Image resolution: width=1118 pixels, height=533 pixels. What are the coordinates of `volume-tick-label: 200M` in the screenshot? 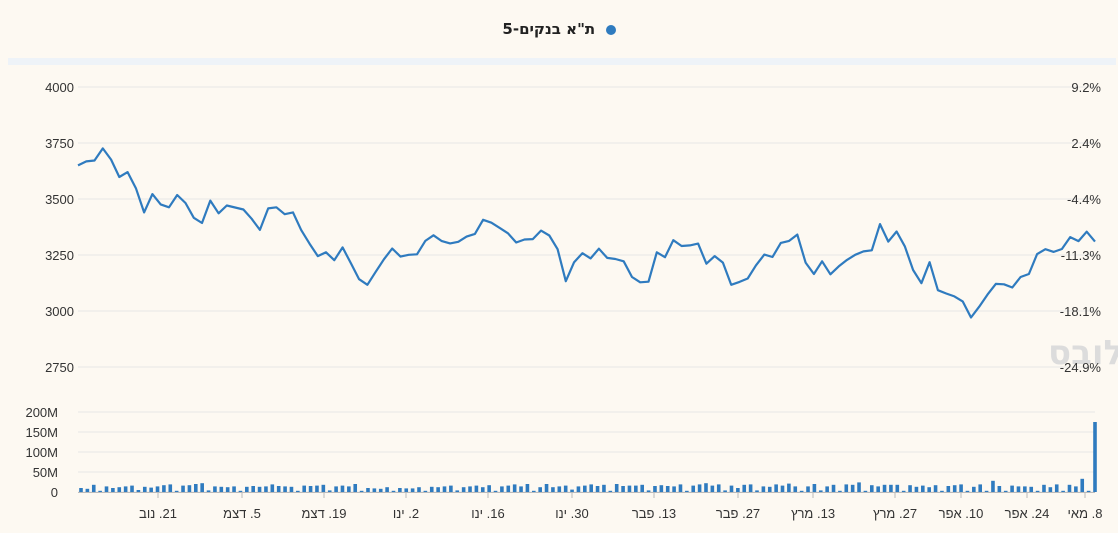 It's located at (41, 412).